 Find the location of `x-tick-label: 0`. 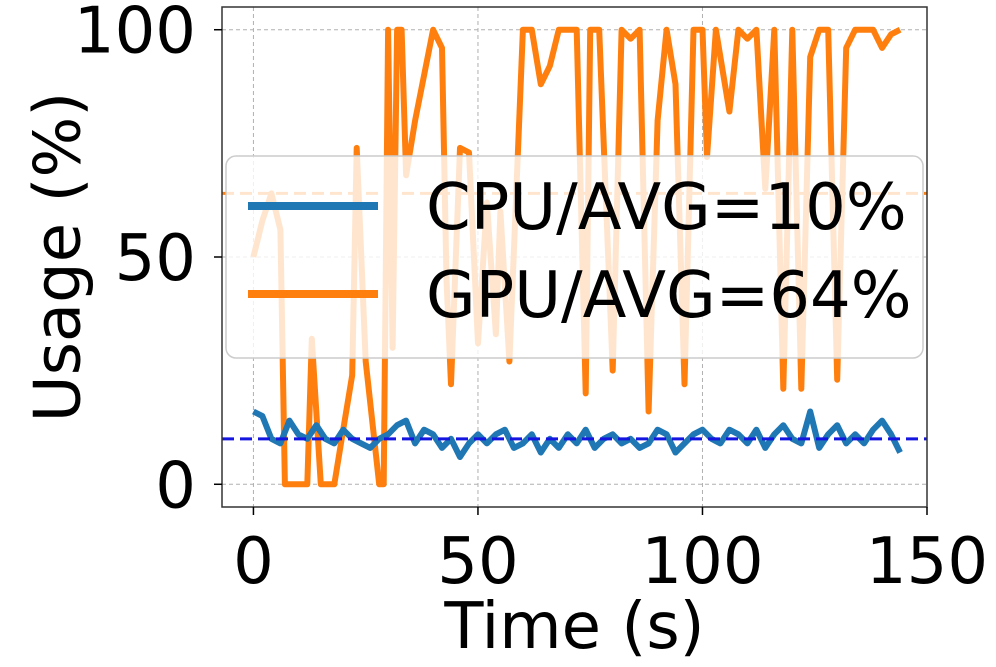

x-tick-label: 0 is located at coordinates (253, 562).